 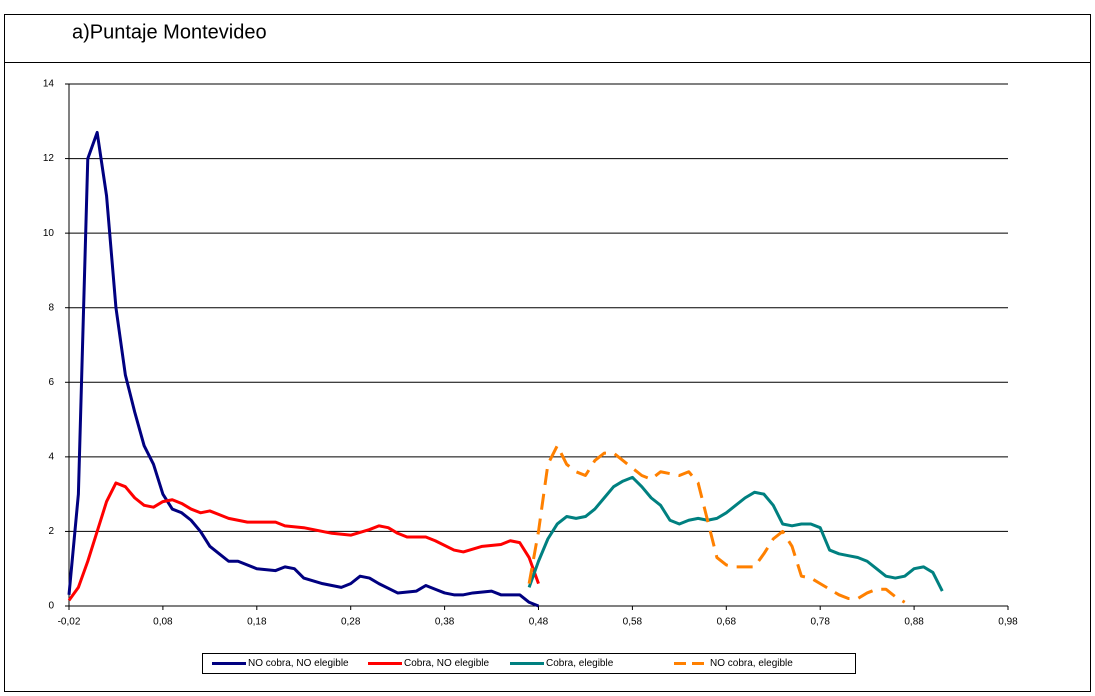 I want to click on chart-title: a)Puntaje Montevideo, so click(x=169, y=32).